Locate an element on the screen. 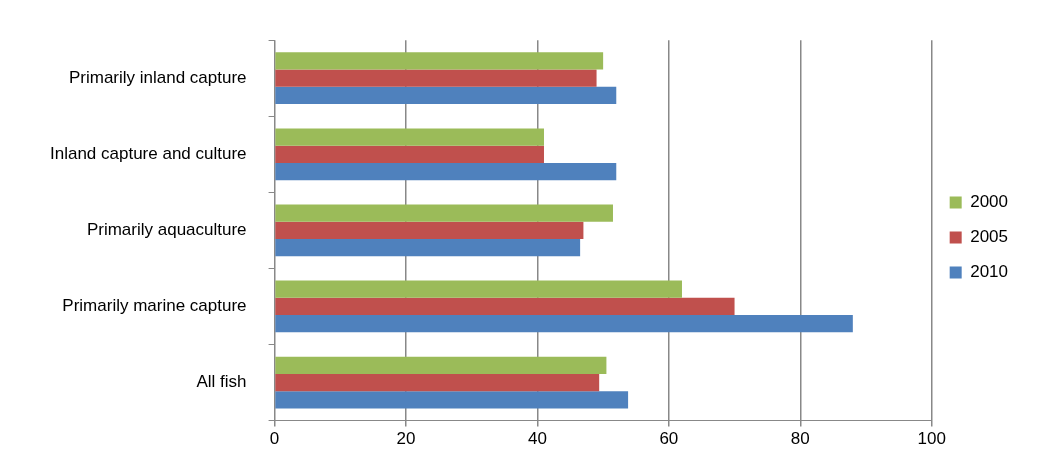  legend-label: 2000 is located at coordinates (989, 202).